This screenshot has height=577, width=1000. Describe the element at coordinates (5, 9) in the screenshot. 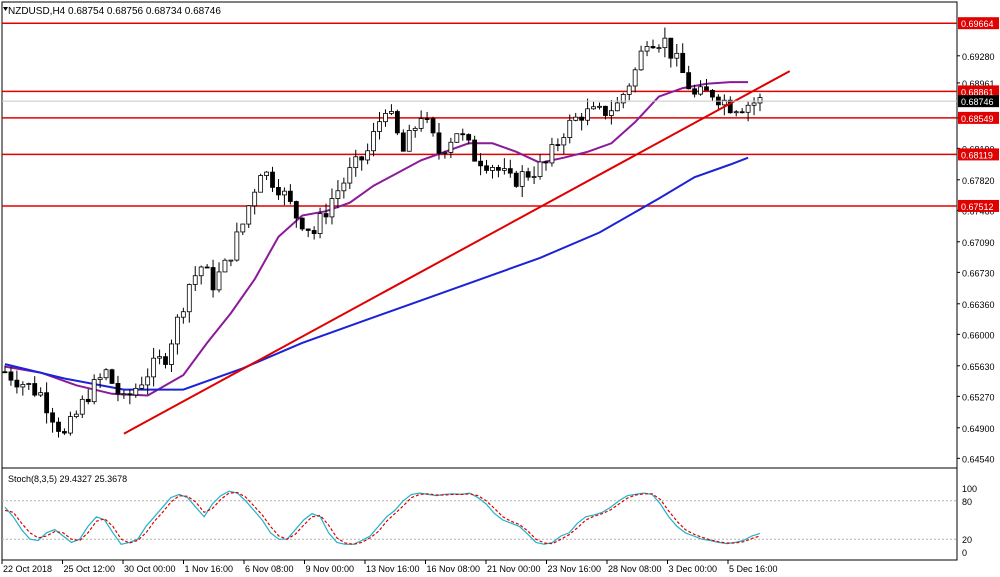

I see `collapse-triangle-icon` at that location.